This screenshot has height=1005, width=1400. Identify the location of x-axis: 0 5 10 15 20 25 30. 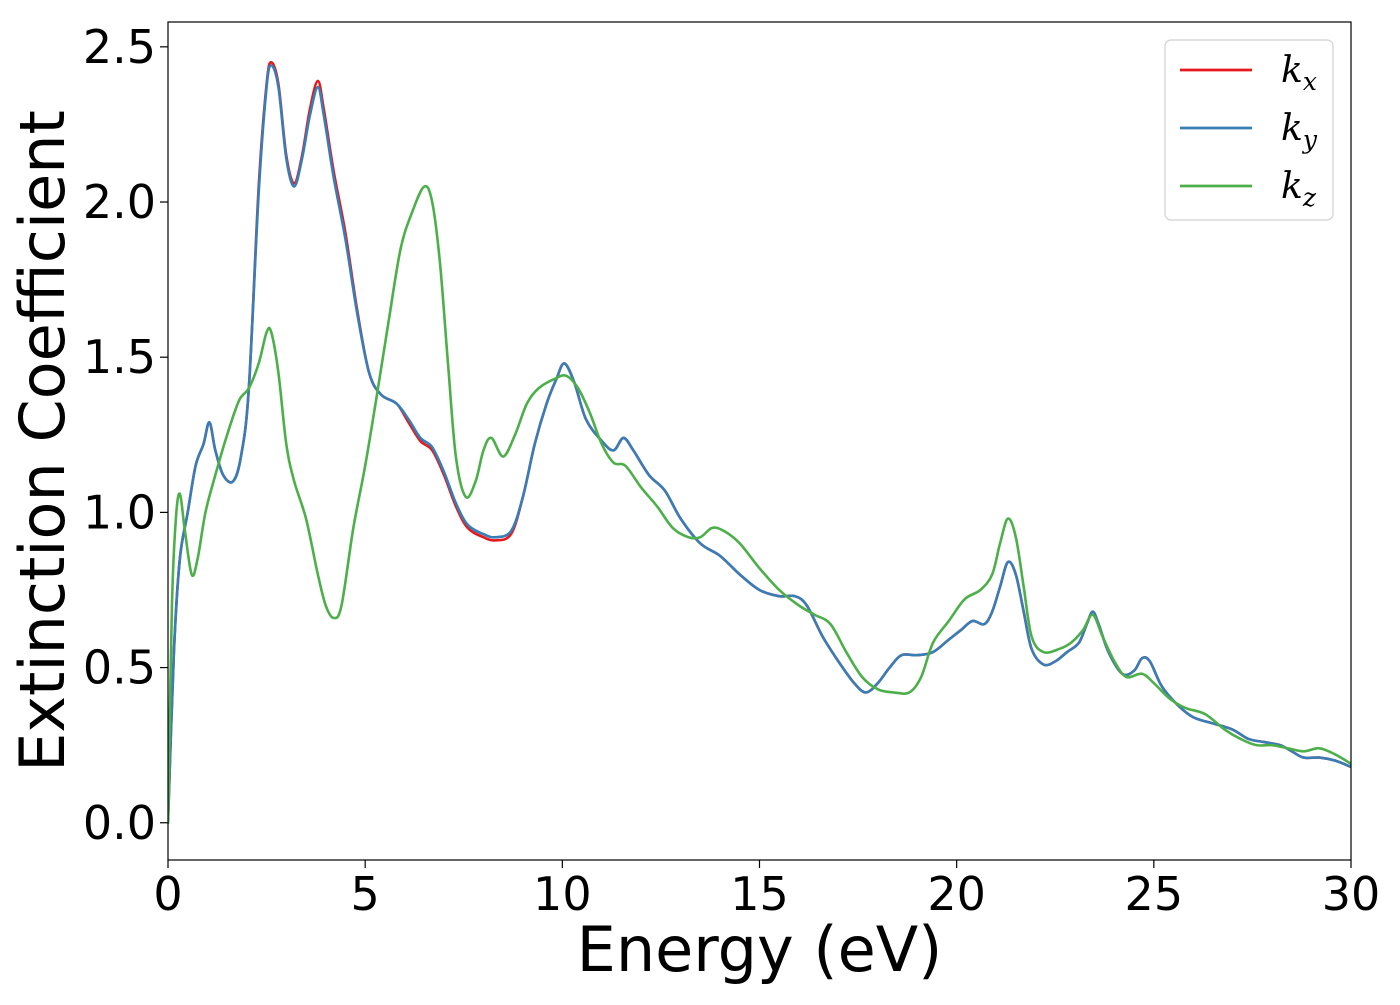
(766, 890).